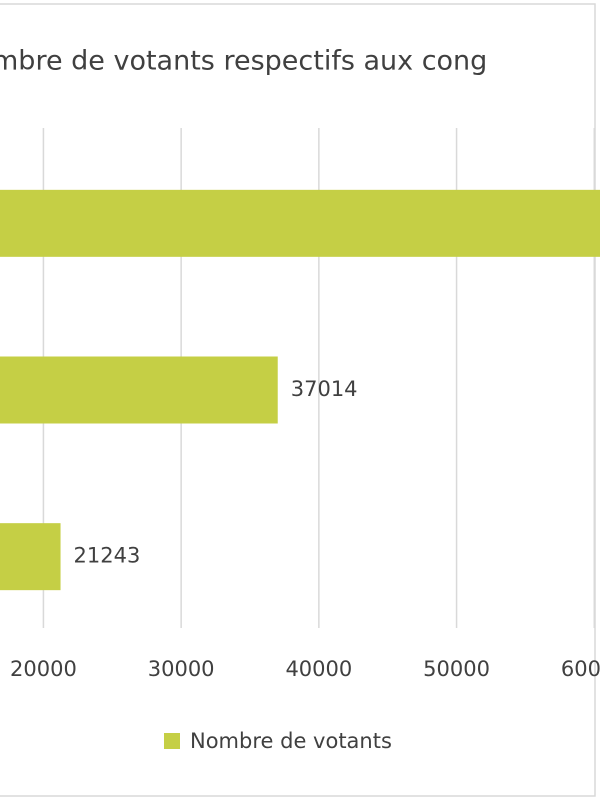  I want to click on x-tick-label: 50000, so click(456, 669).